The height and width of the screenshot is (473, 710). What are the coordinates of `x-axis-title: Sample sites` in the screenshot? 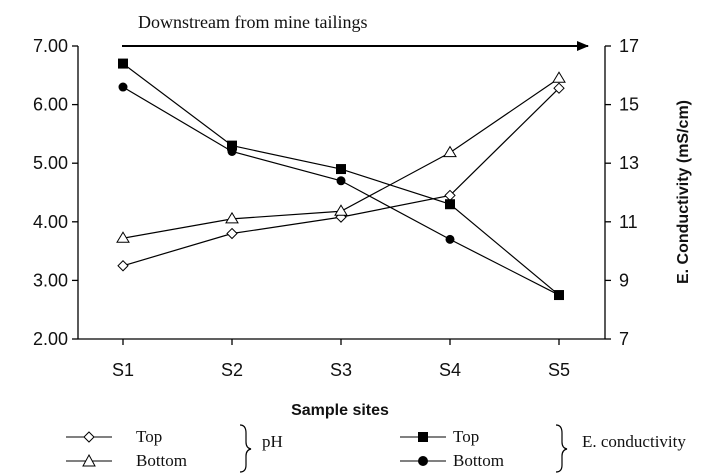 It's located at (340, 410).